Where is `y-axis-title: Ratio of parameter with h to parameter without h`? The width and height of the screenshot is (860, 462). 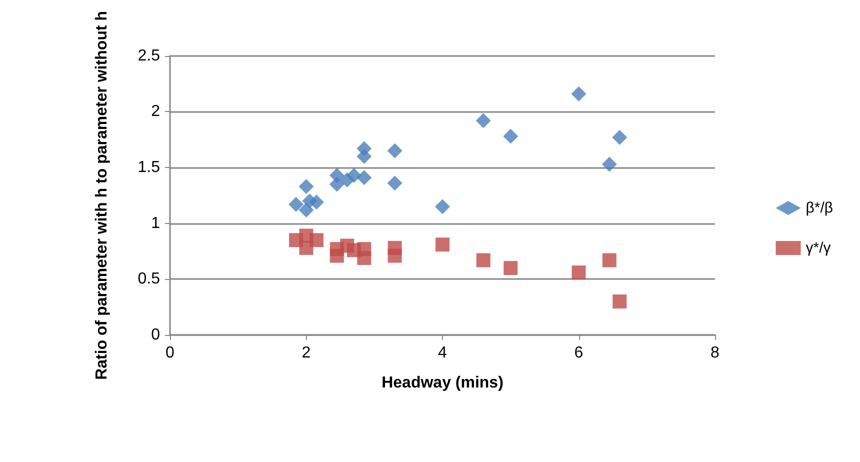 y-axis-title: Ratio of parameter with h to parameter without h is located at coordinates (102, 195).